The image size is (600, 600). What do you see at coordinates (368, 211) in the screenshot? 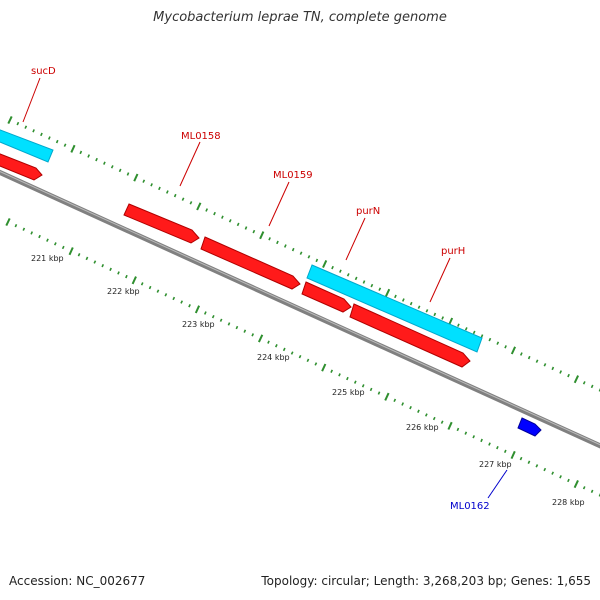
I see `gene-label-purN: purN` at bounding box center [368, 211].